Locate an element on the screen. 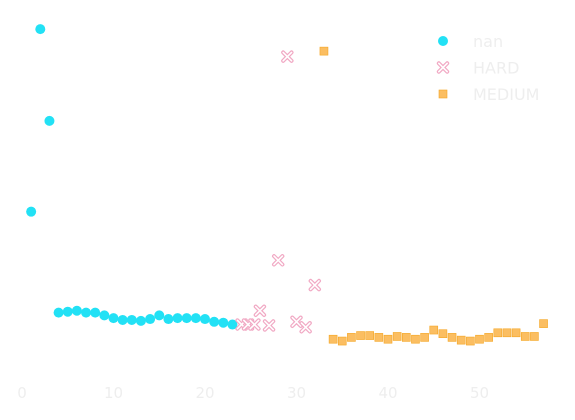  x-tick-label: 40 is located at coordinates (387, 393).